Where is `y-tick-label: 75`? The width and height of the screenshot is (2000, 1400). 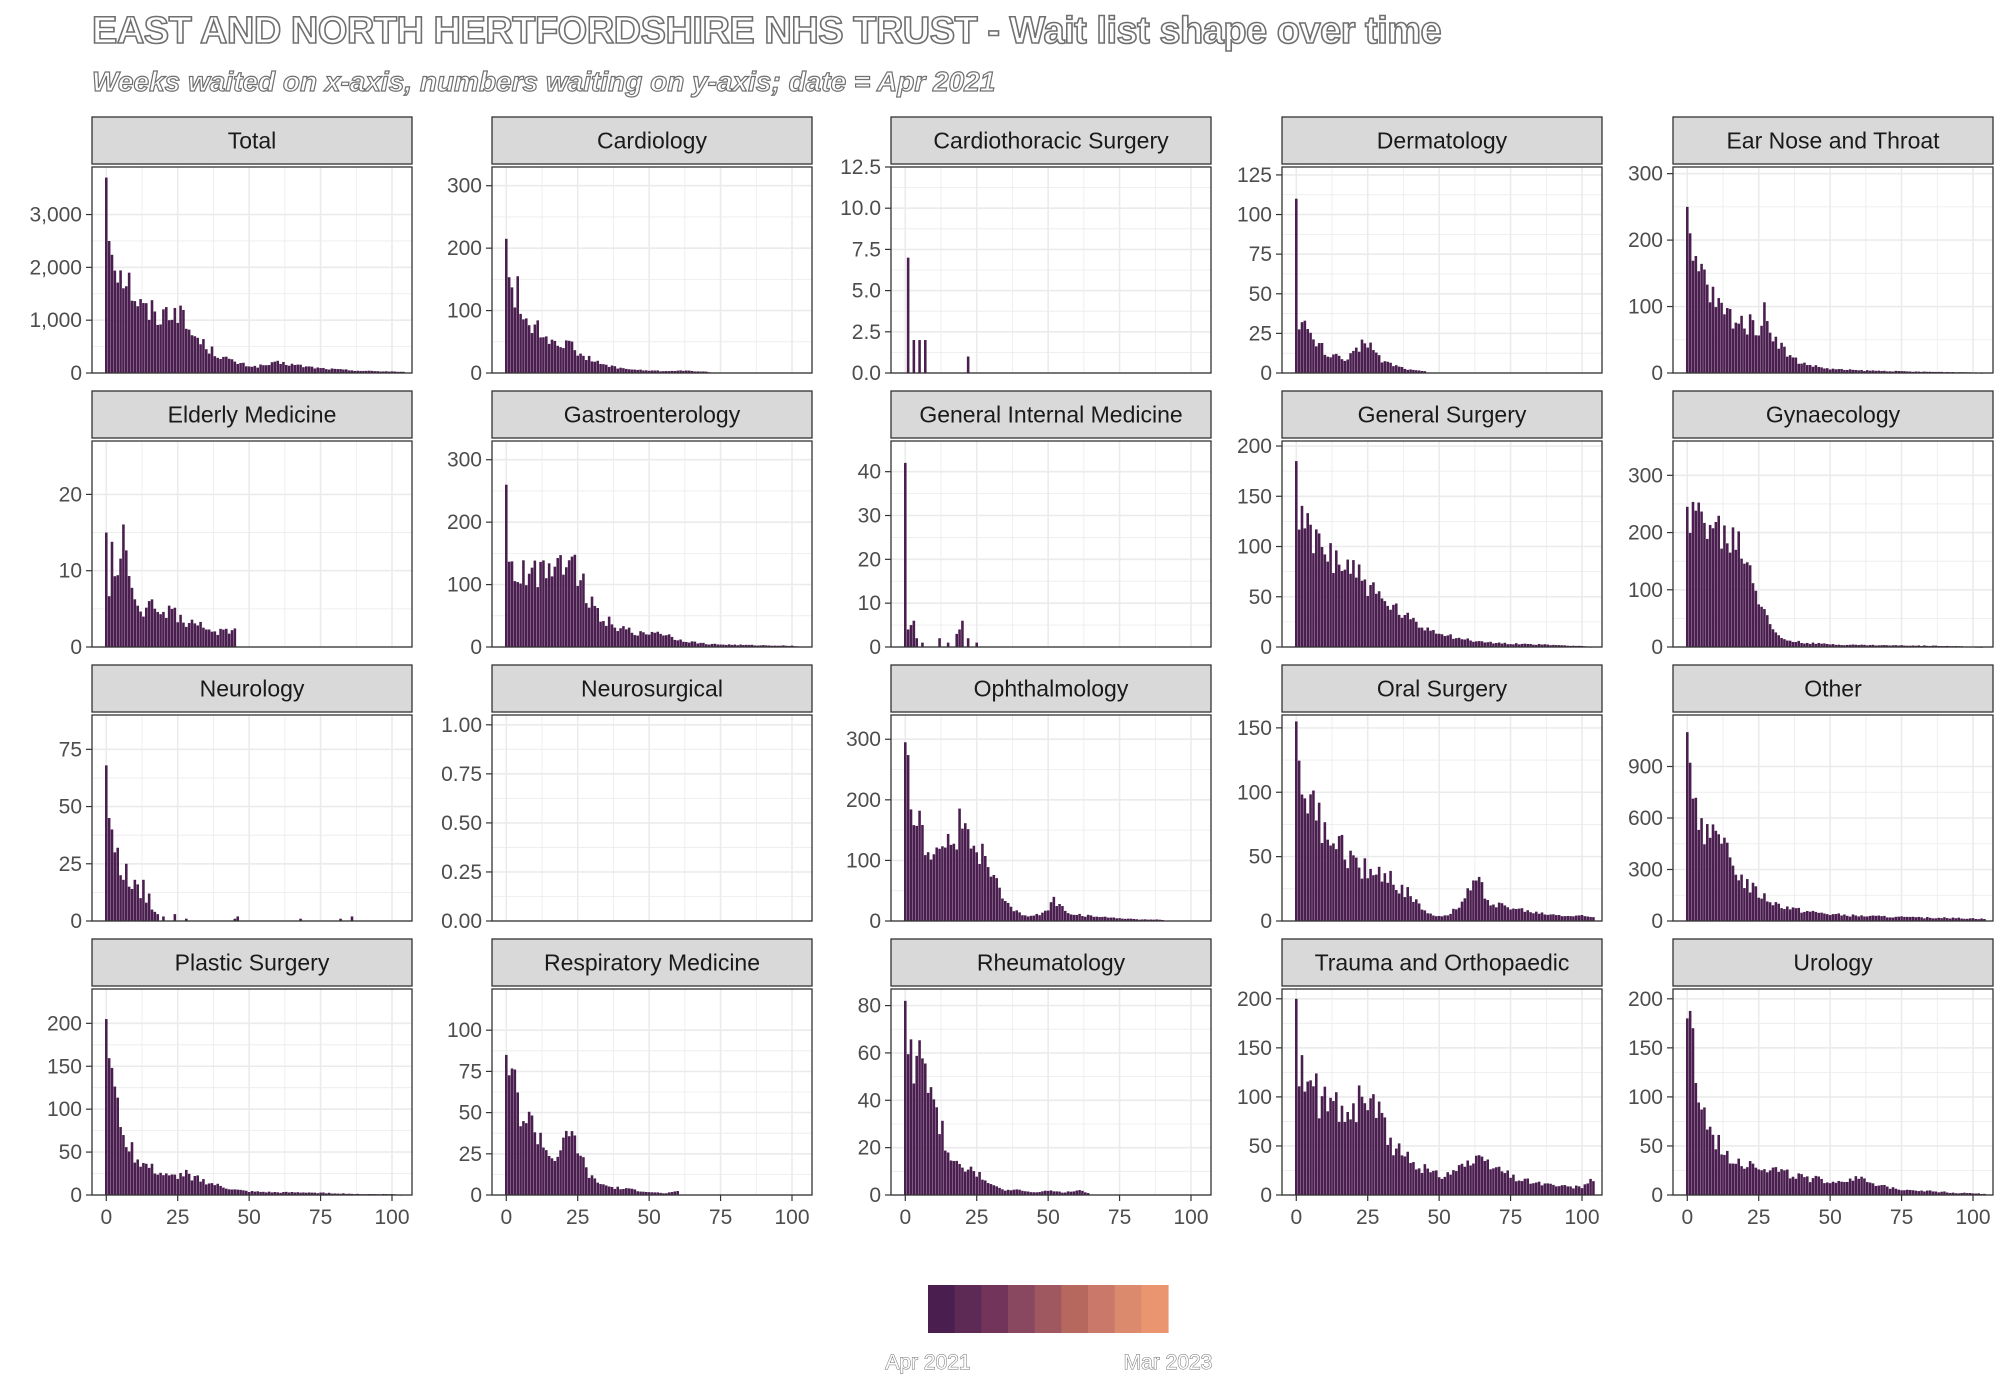
y-tick-label: 75 is located at coordinates (470, 1071).